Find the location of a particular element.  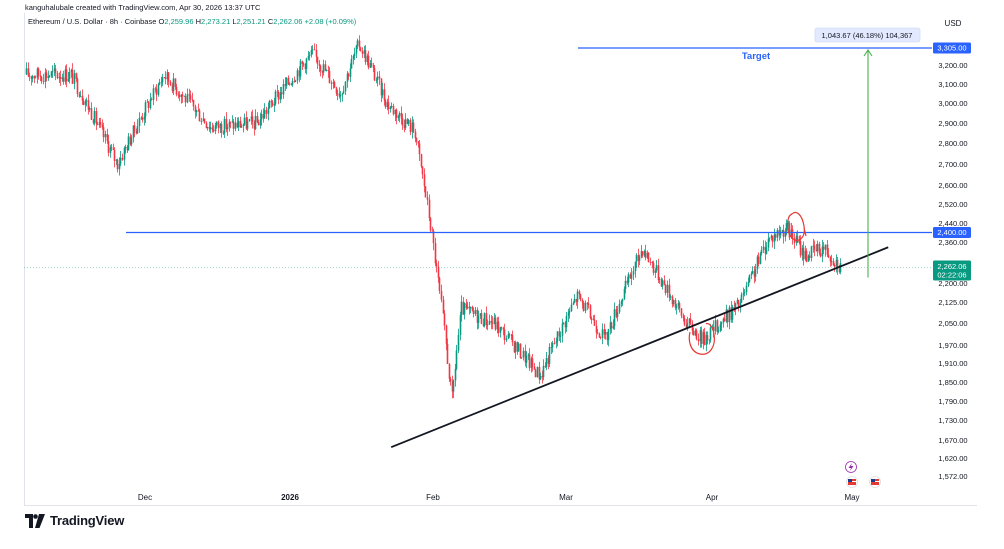

legend-o-label: O is located at coordinates (161, 21).